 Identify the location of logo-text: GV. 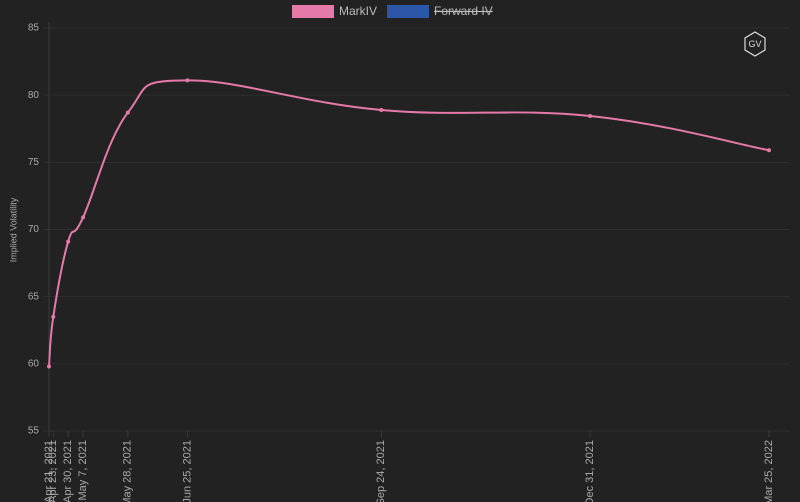
(754, 44).